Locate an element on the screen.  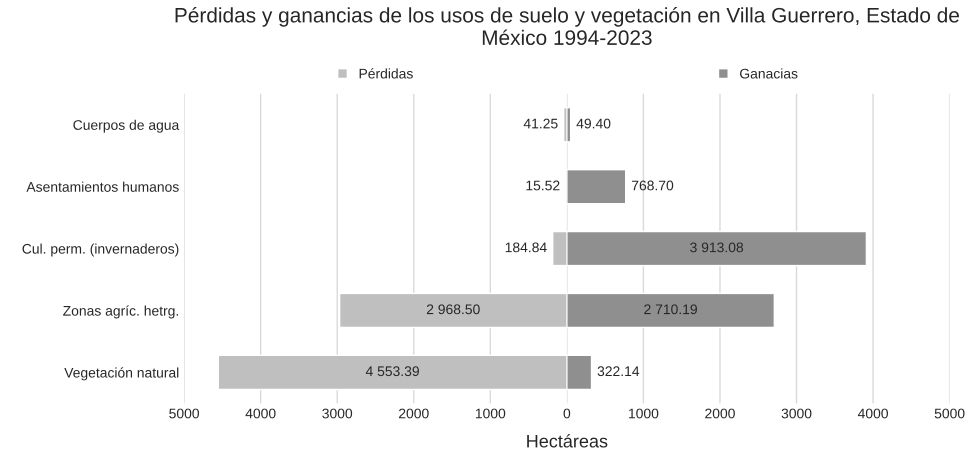
legend-label: Pérdidas is located at coordinates (386, 73).